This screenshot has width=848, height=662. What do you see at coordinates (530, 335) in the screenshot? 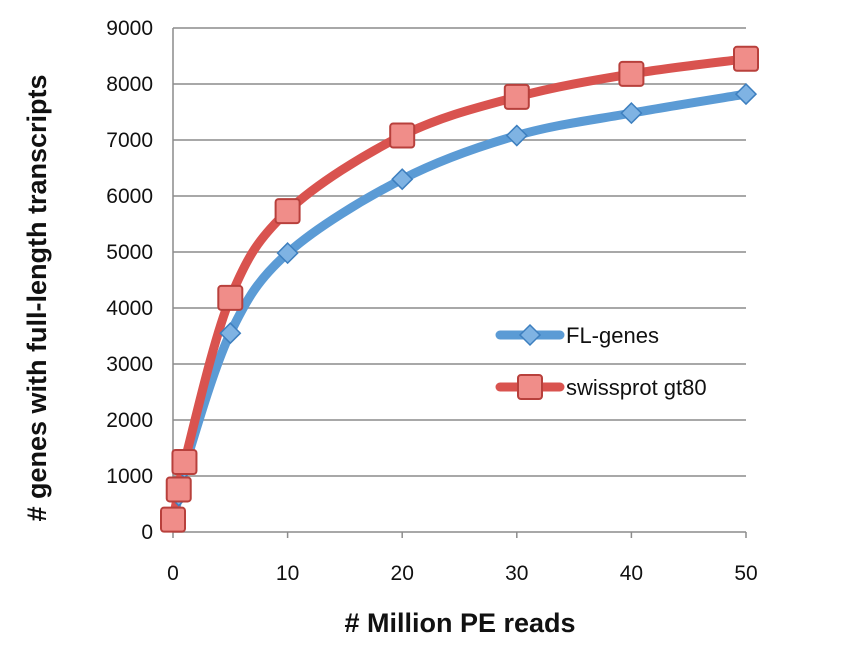
I see `legend-marker-fl-genes` at bounding box center [530, 335].